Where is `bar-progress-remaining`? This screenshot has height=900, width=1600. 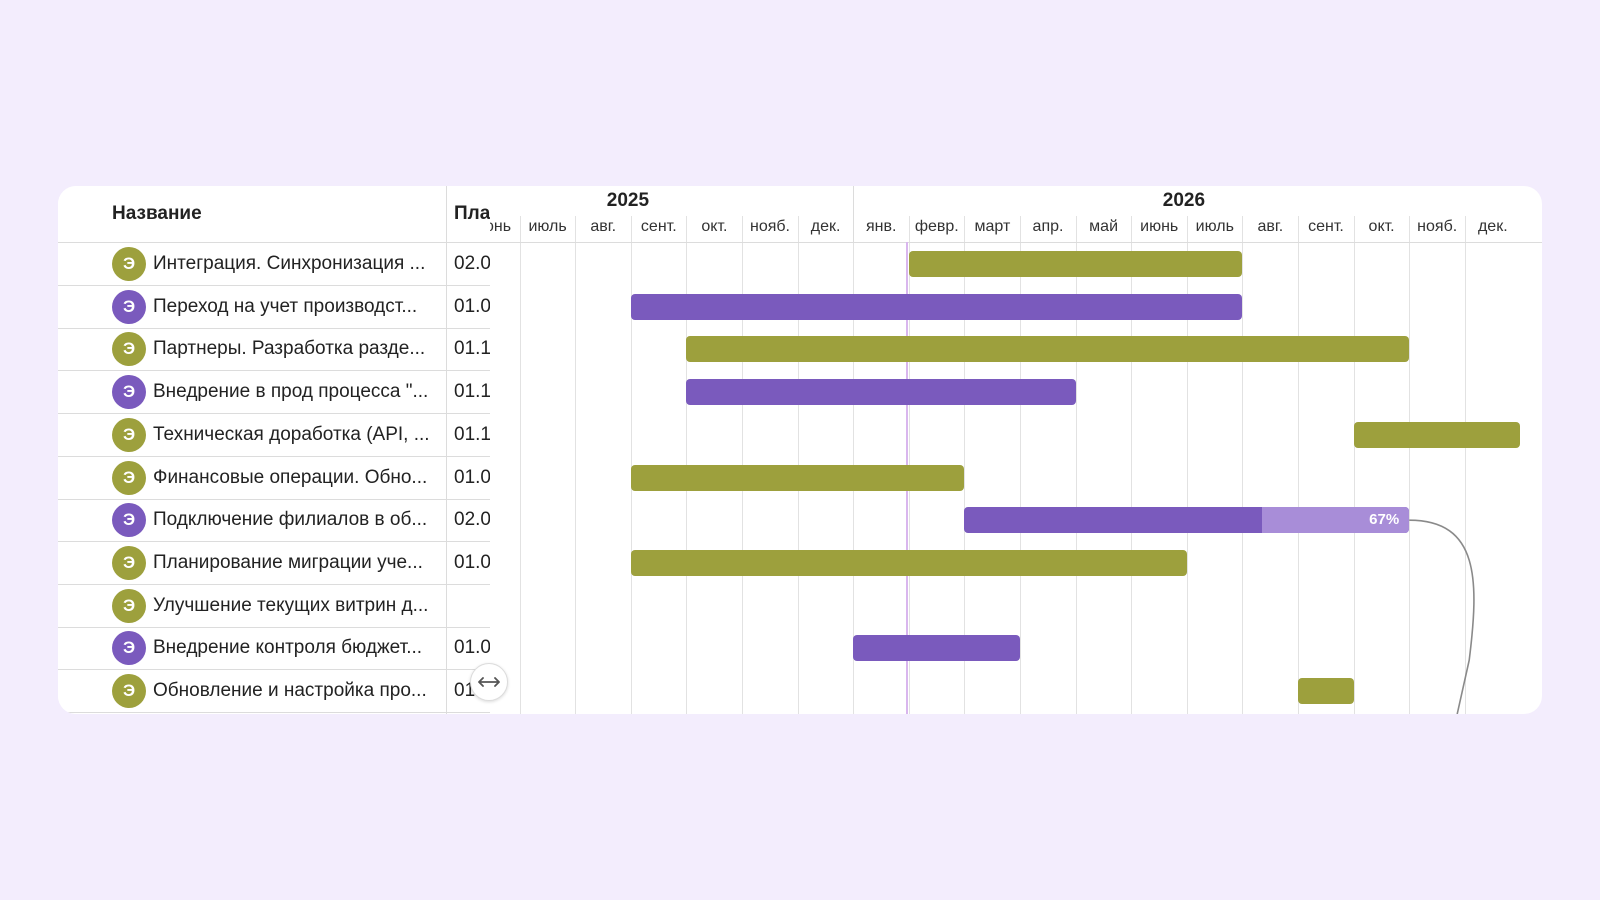 bar-progress-remaining is located at coordinates (1336, 520).